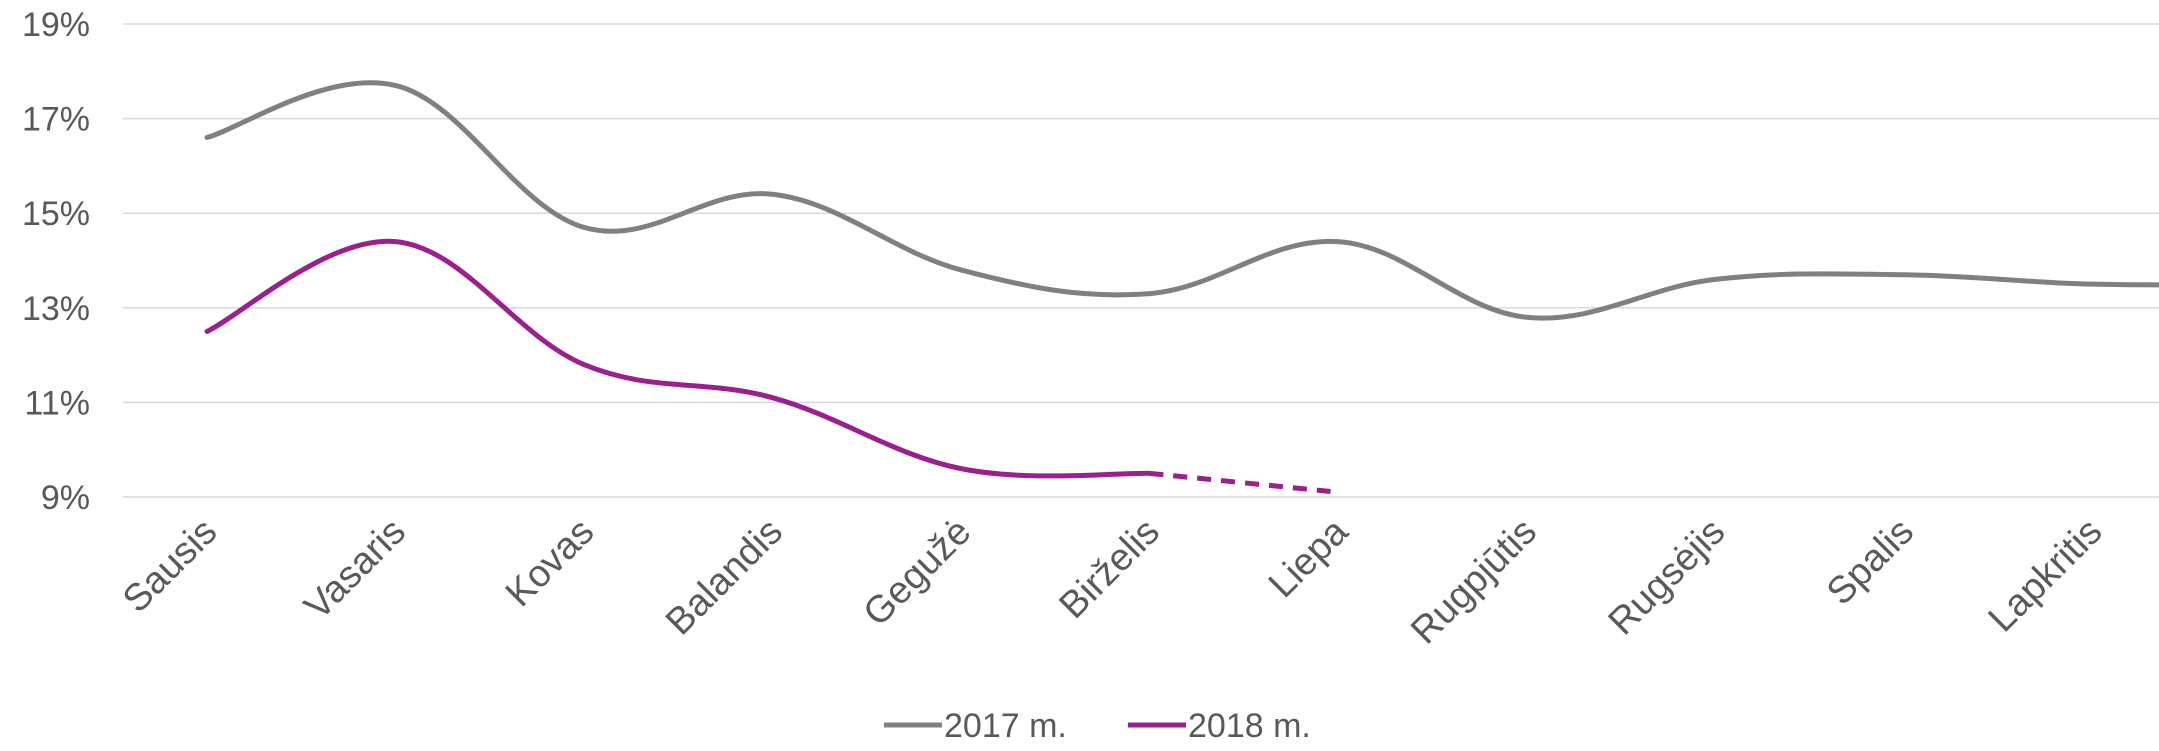  I want to click on y-tick-label: 17%, so click(56, 120).